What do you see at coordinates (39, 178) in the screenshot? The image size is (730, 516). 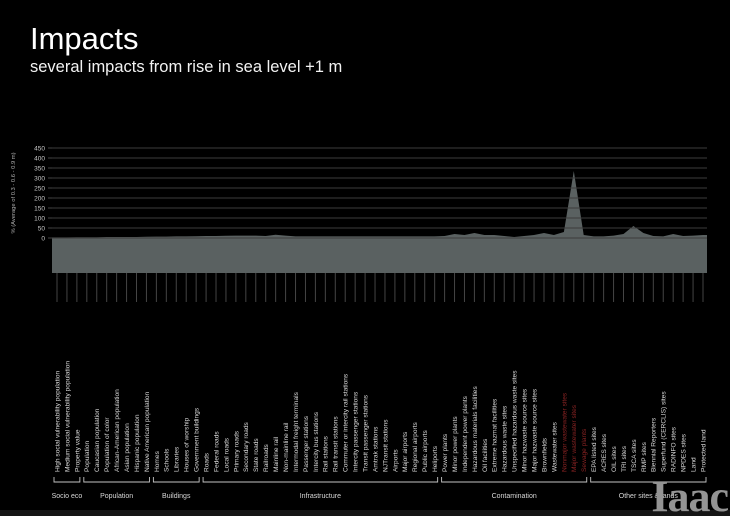 I see `y-tick-label: 300` at bounding box center [39, 178].